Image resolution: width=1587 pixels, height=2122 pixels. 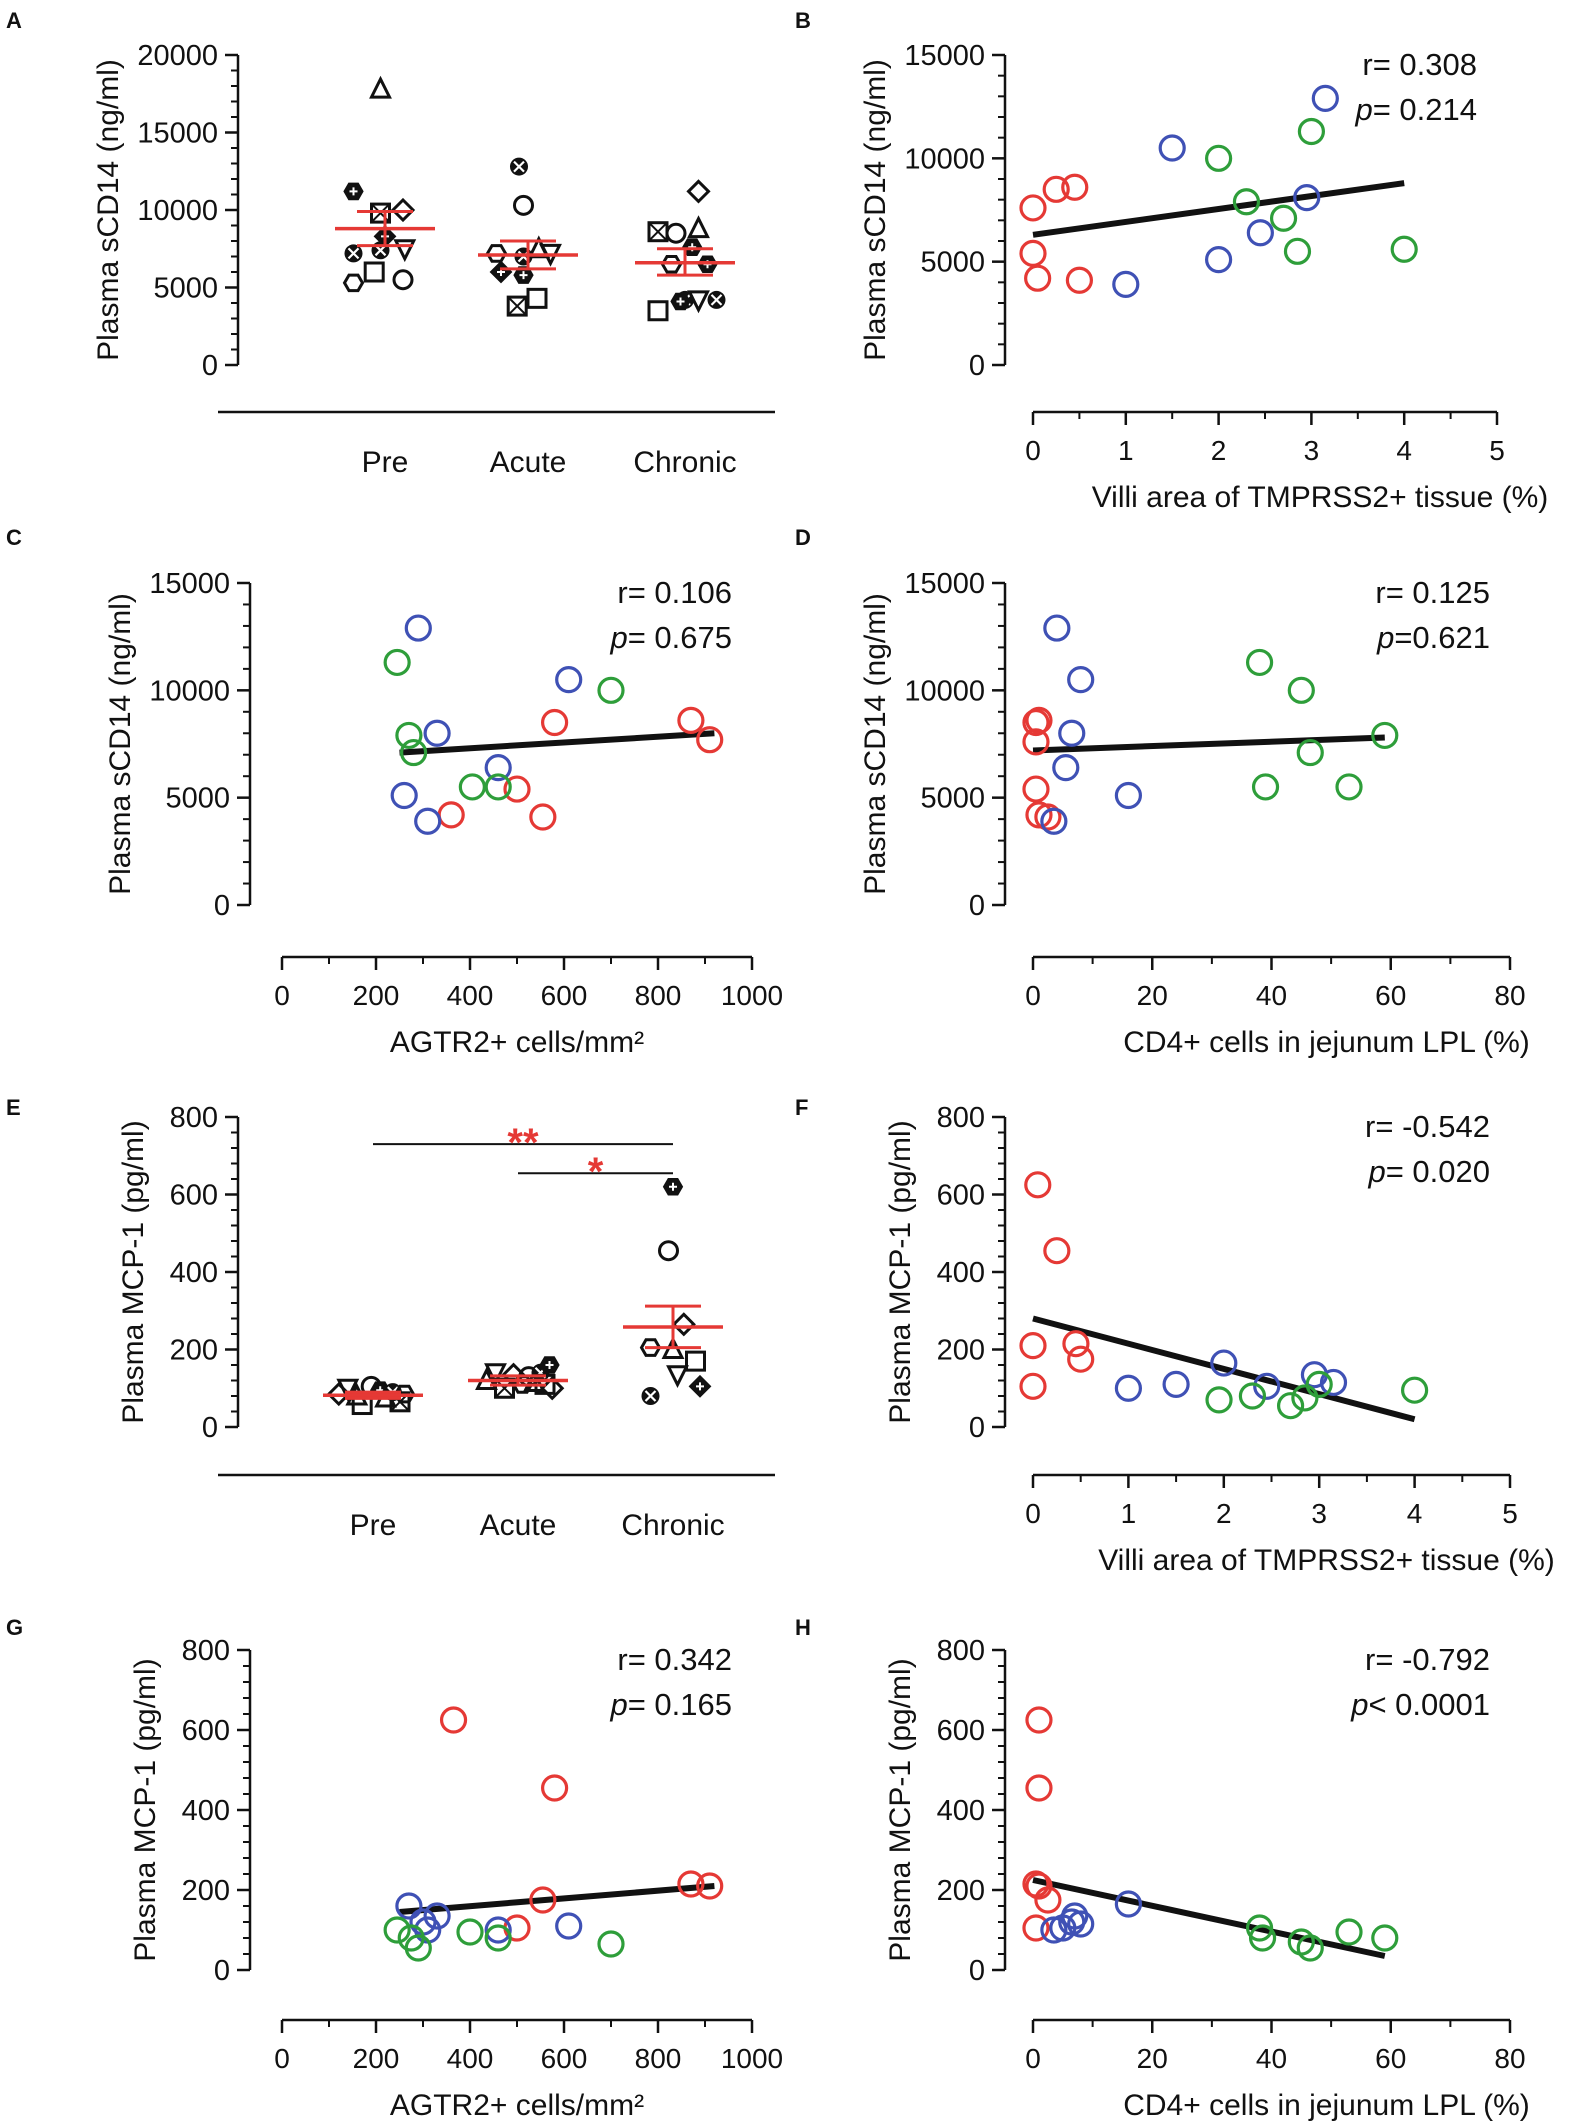 I want to click on x-tick-label: 200, so click(x=376, y=2058).